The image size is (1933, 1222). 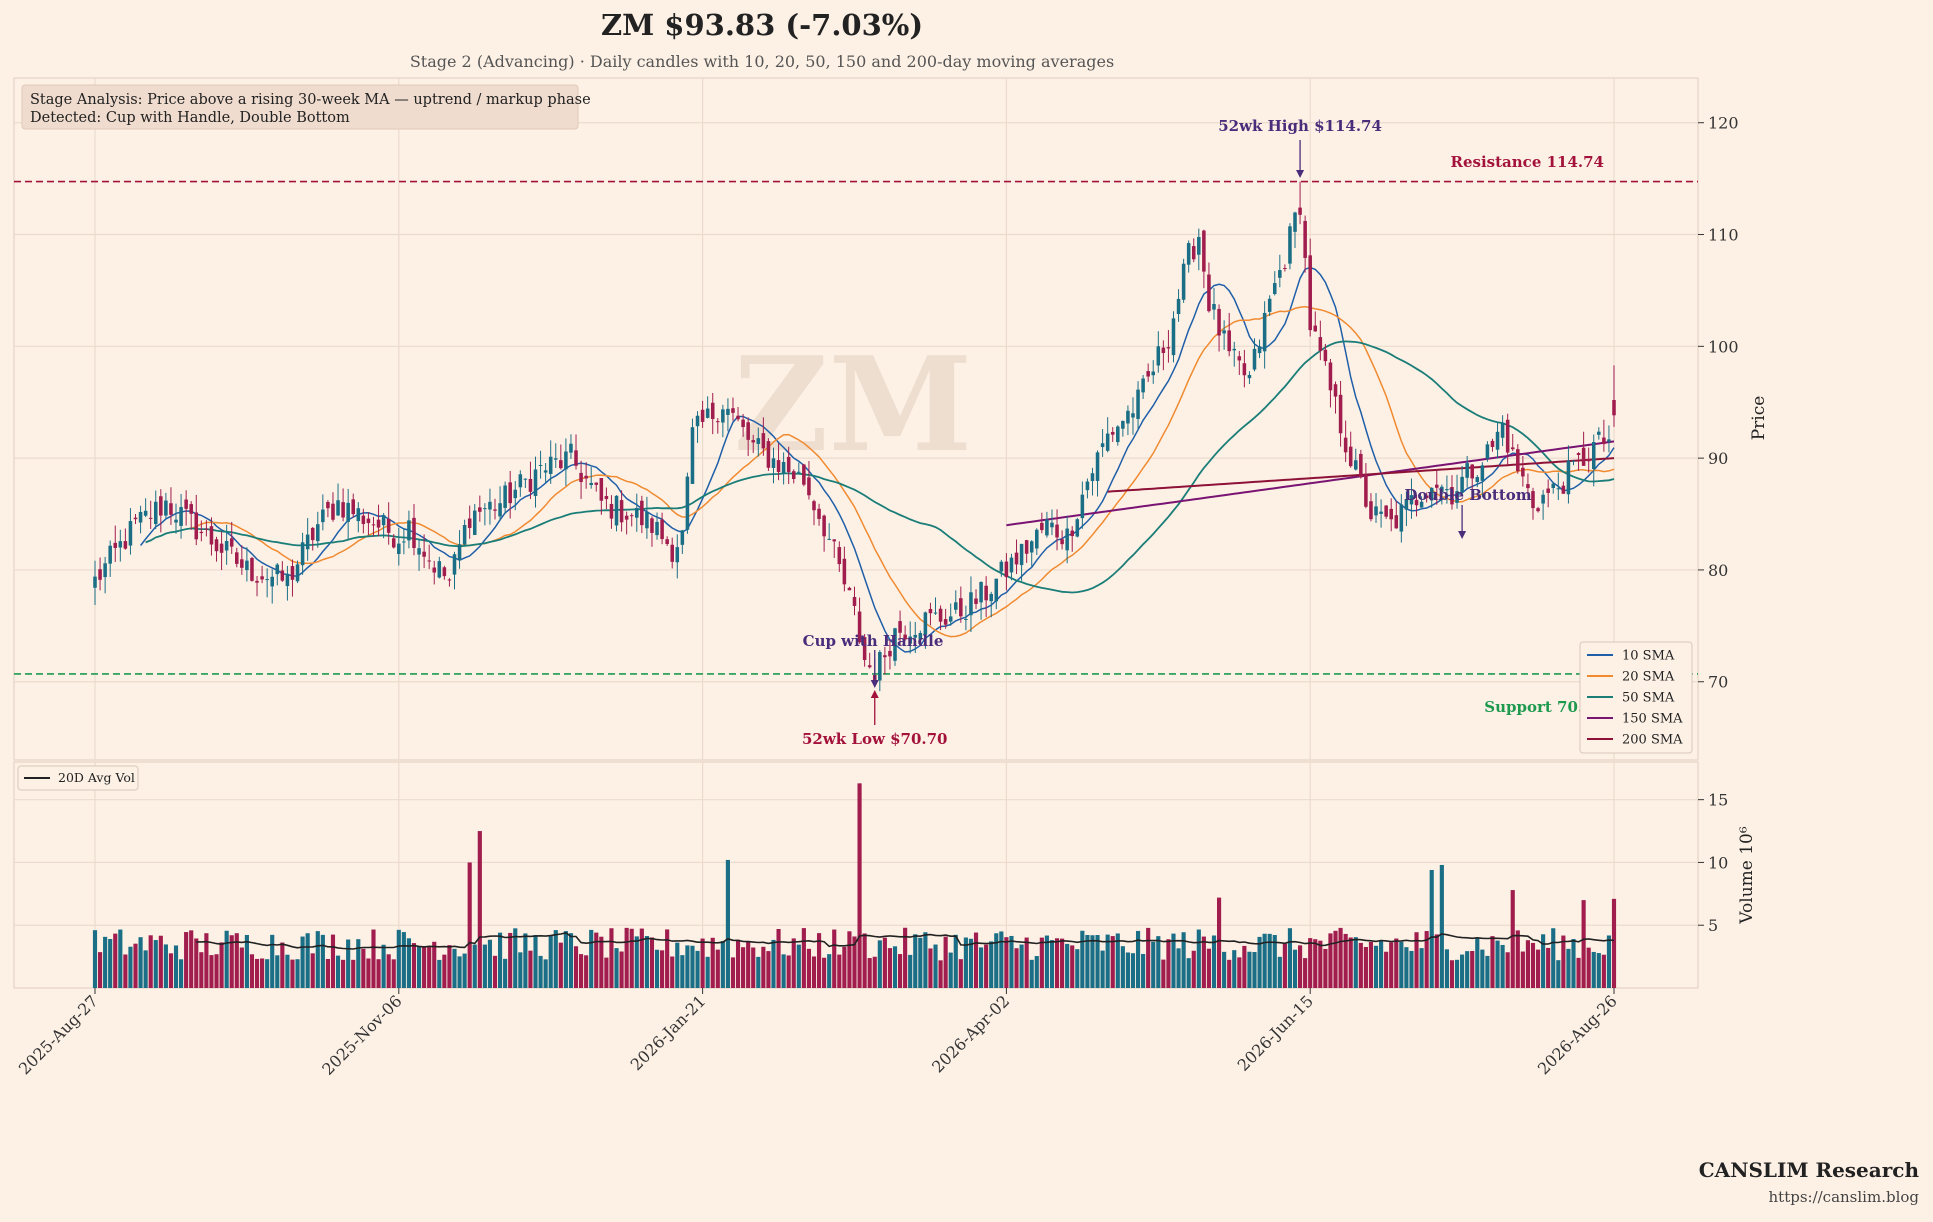 I want to click on sma-legend-box, so click(x=1636, y=697).